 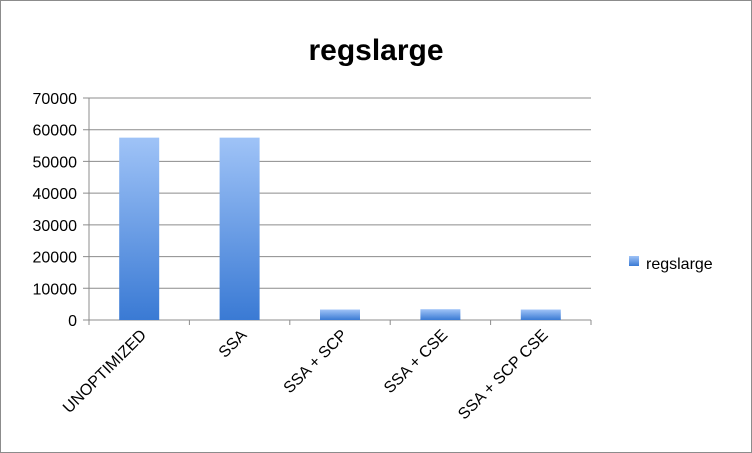 I want to click on chart-title: regslarge, so click(x=375, y=50).